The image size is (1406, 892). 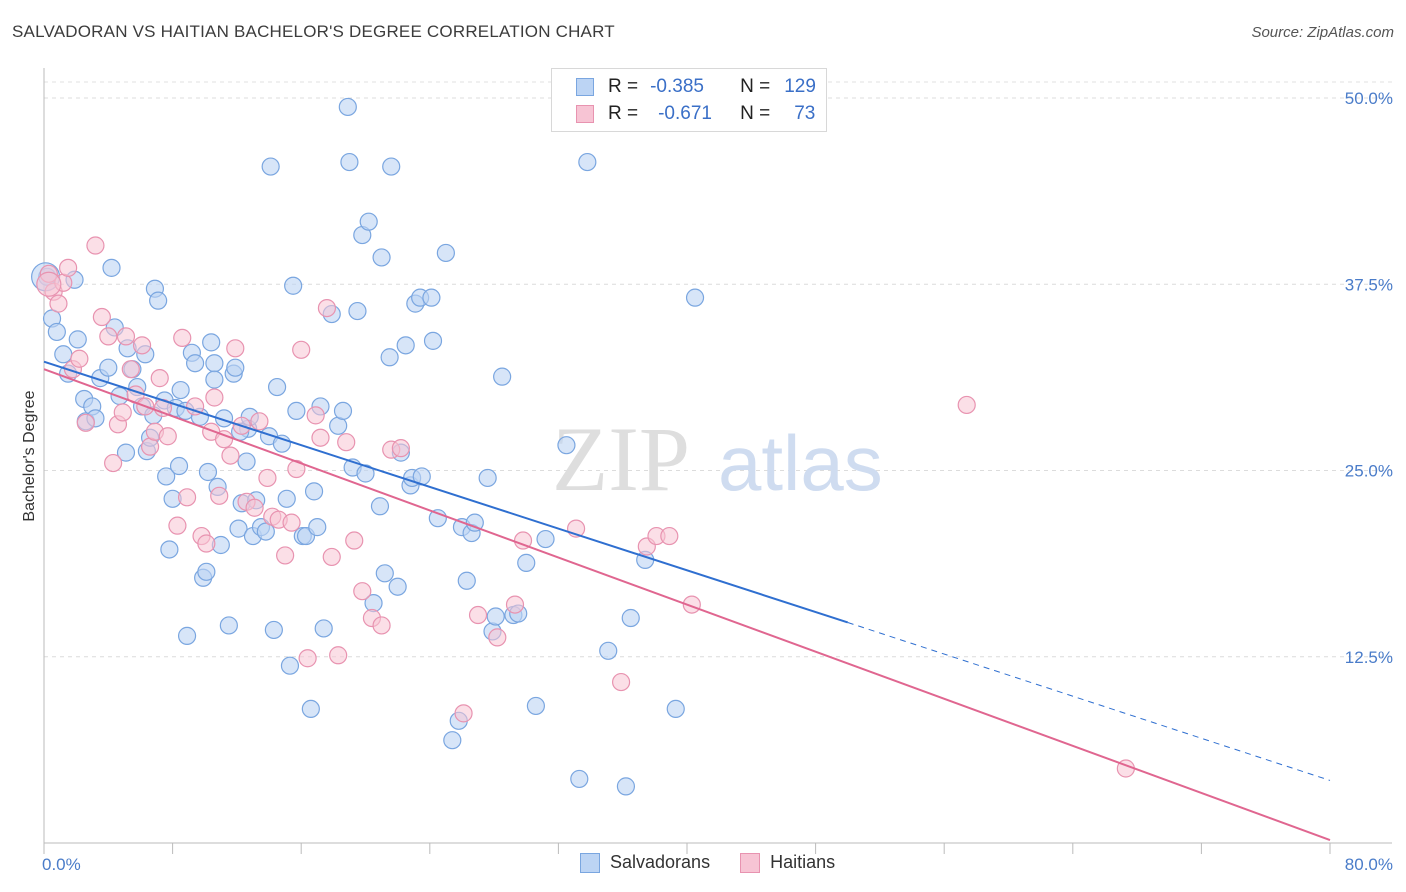 What do you see at coordinates (623, 113) in the screenshot?
I see `legend-r-label: R =` at bounding box center [623, 113].